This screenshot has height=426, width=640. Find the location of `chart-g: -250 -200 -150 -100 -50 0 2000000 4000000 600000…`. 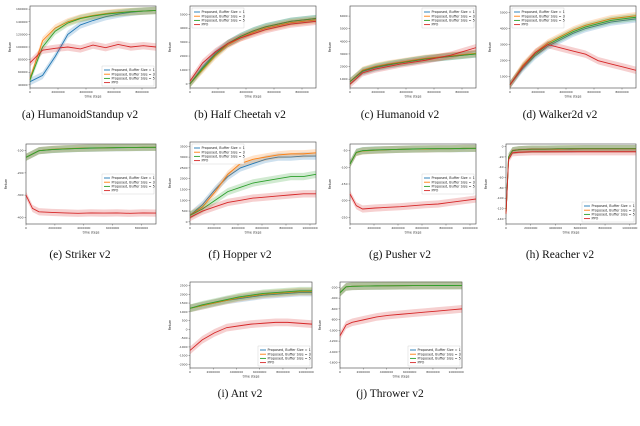

chart-g: -250 -200 -150 -100 -50 0 2000000 4000000 600000… is located at coordinates (403, 189).